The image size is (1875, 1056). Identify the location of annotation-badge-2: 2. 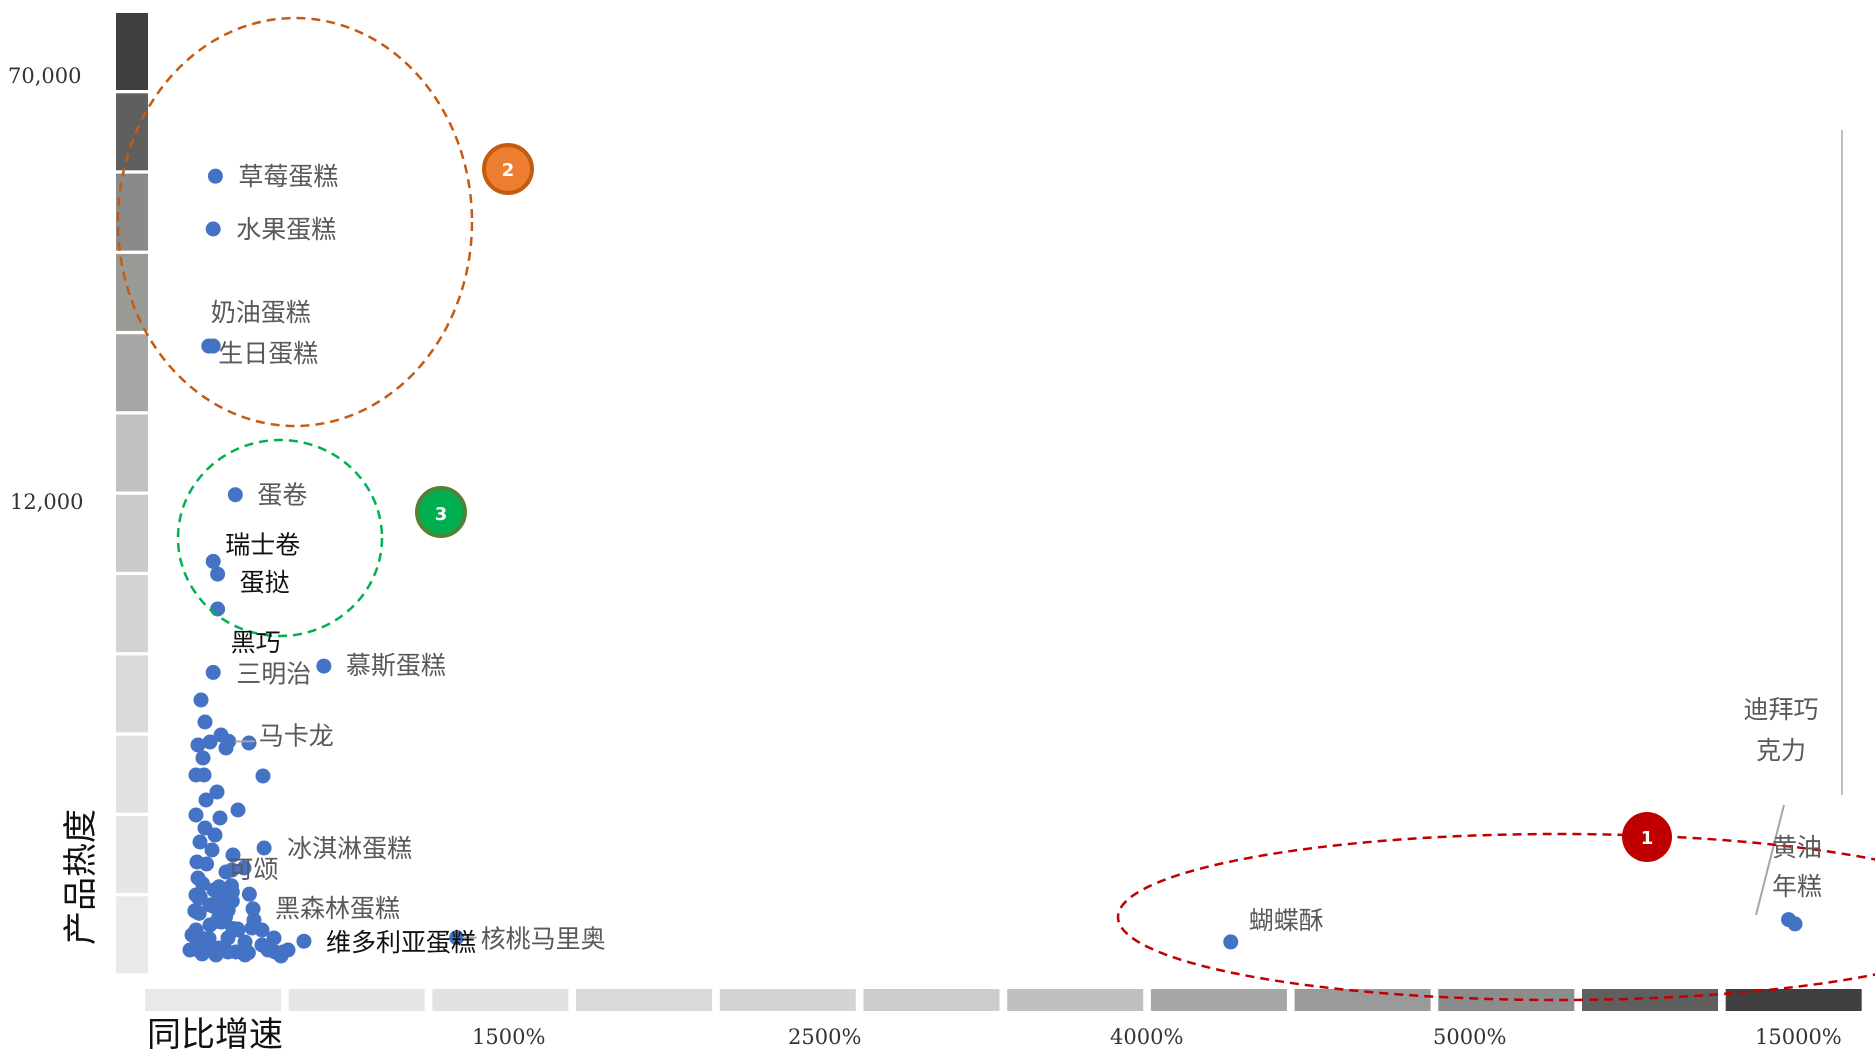
(508, 169).